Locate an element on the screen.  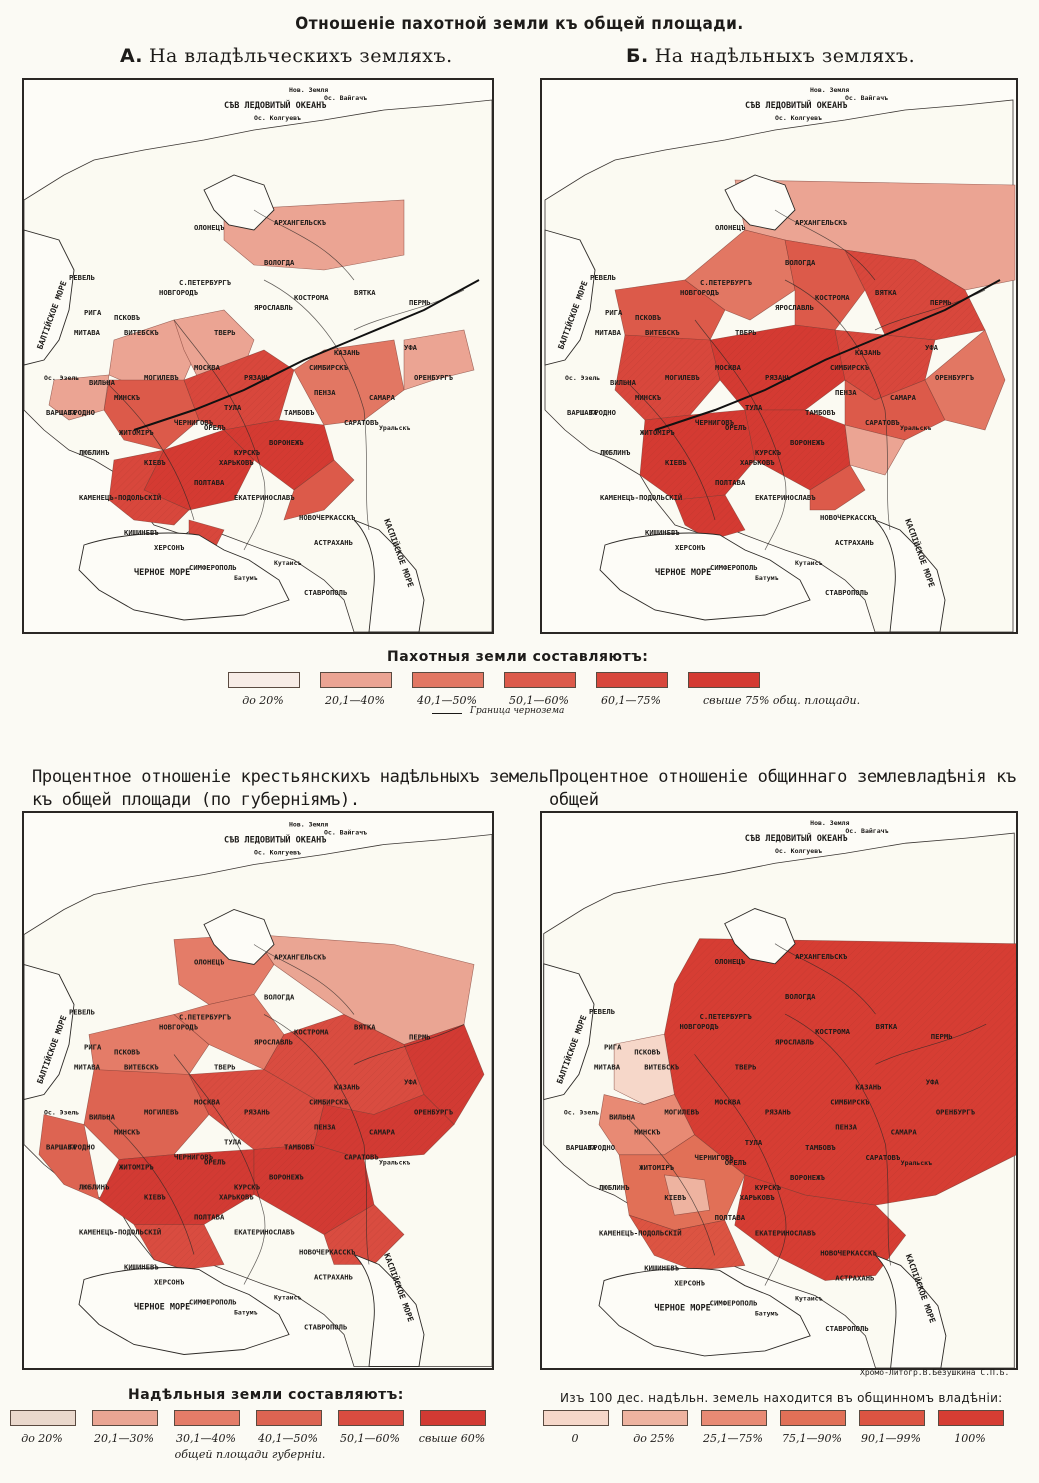
vaygach-label: Ос. Вайгачъ is located at coordinates (345, 98).